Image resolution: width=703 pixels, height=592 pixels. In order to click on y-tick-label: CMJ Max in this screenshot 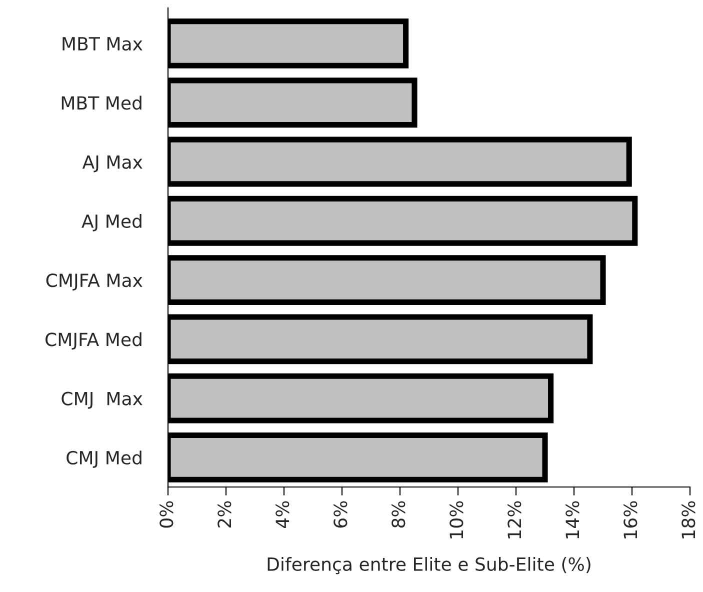, I will do `click(102, 400)`.